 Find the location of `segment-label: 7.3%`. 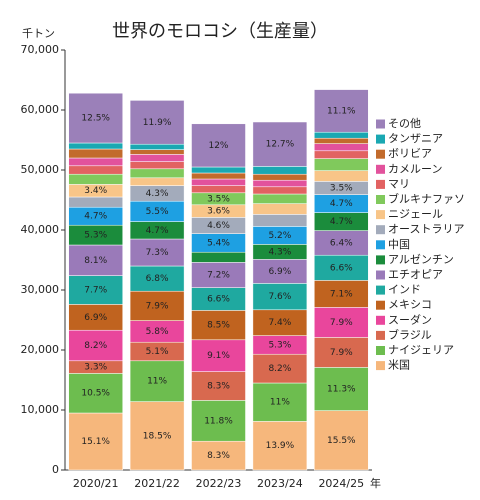

segment-label: 7.3% is located at coordinates (157, 253).